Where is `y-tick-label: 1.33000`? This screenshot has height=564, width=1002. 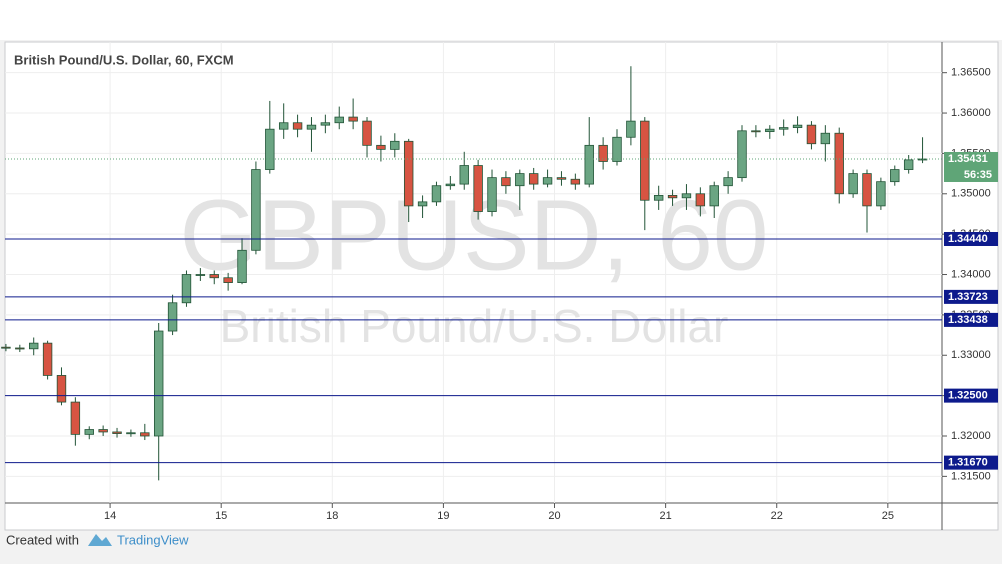 y-tick-label: 1.33000 is located at coordinates (971, 355).